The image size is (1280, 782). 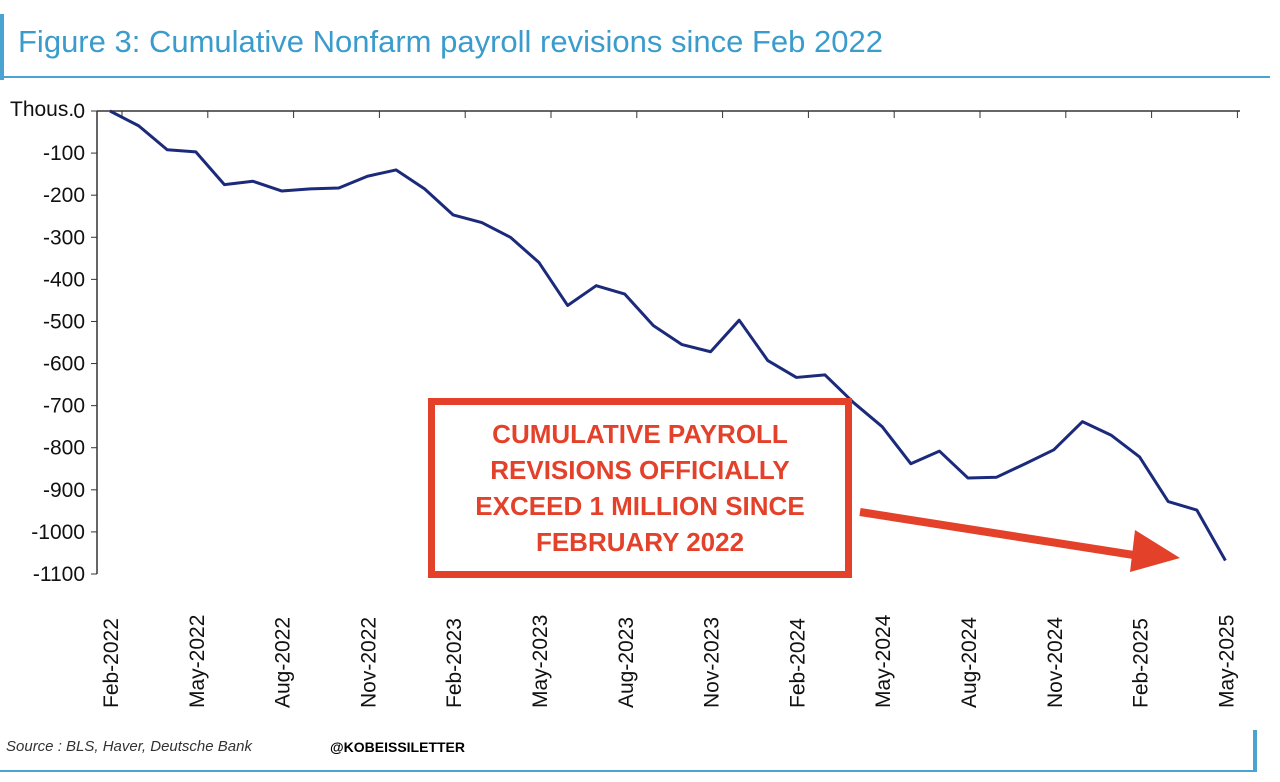 What do you see at coordinates (635, 77) in the screenshot?
I see `title-rule` at bounding box center [635, 77].